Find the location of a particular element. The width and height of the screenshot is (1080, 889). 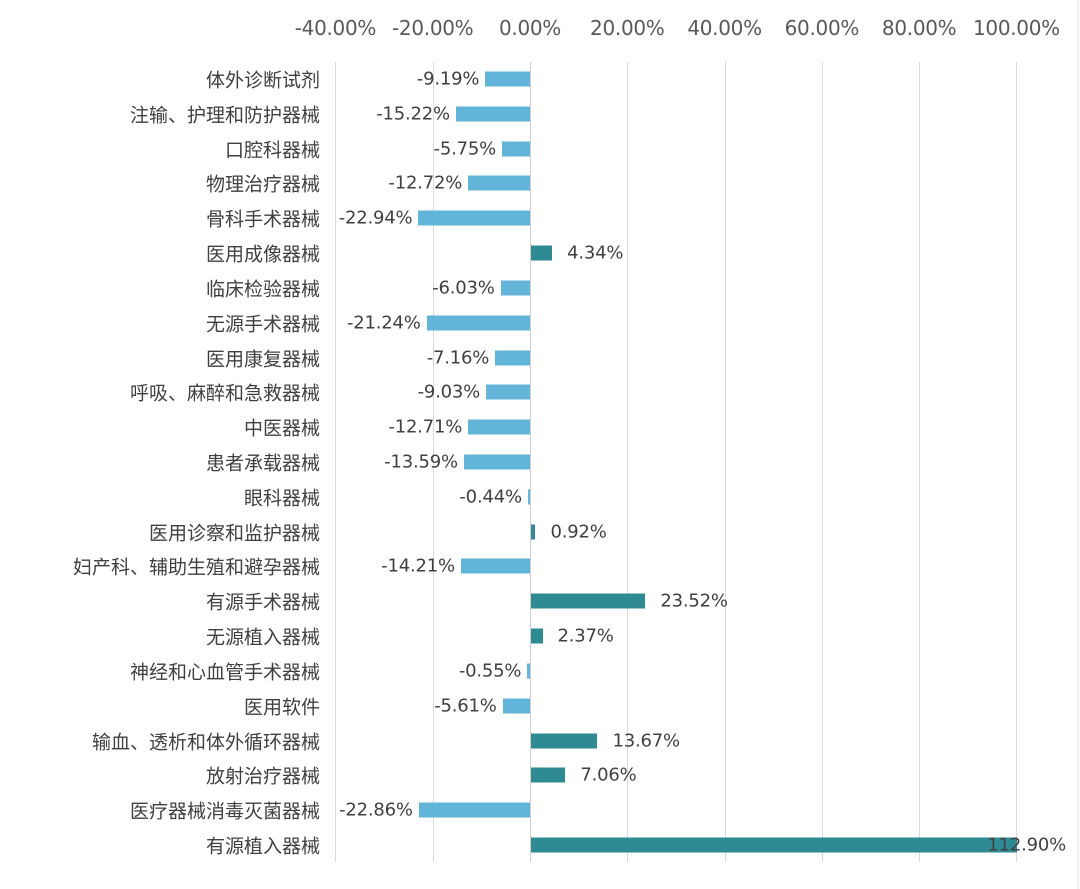

x-tick-label: -40.00% is located at coordinates (335, 28).